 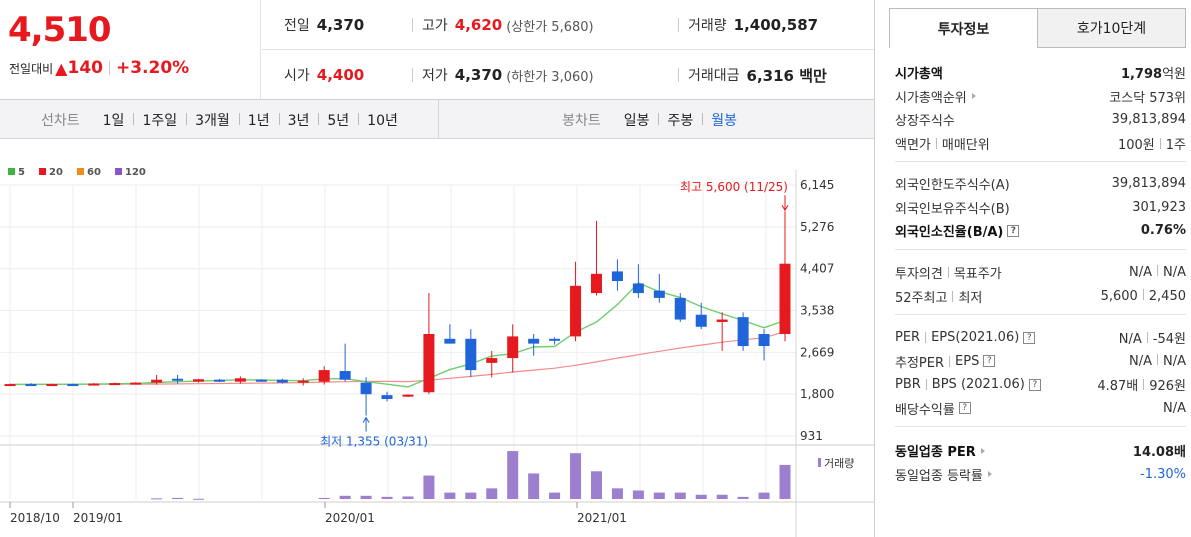 What do you see at coordinates (35, 518) in the screenshot?
I see `x-tick-label: 2018/10` at bounding box center [35, 518].